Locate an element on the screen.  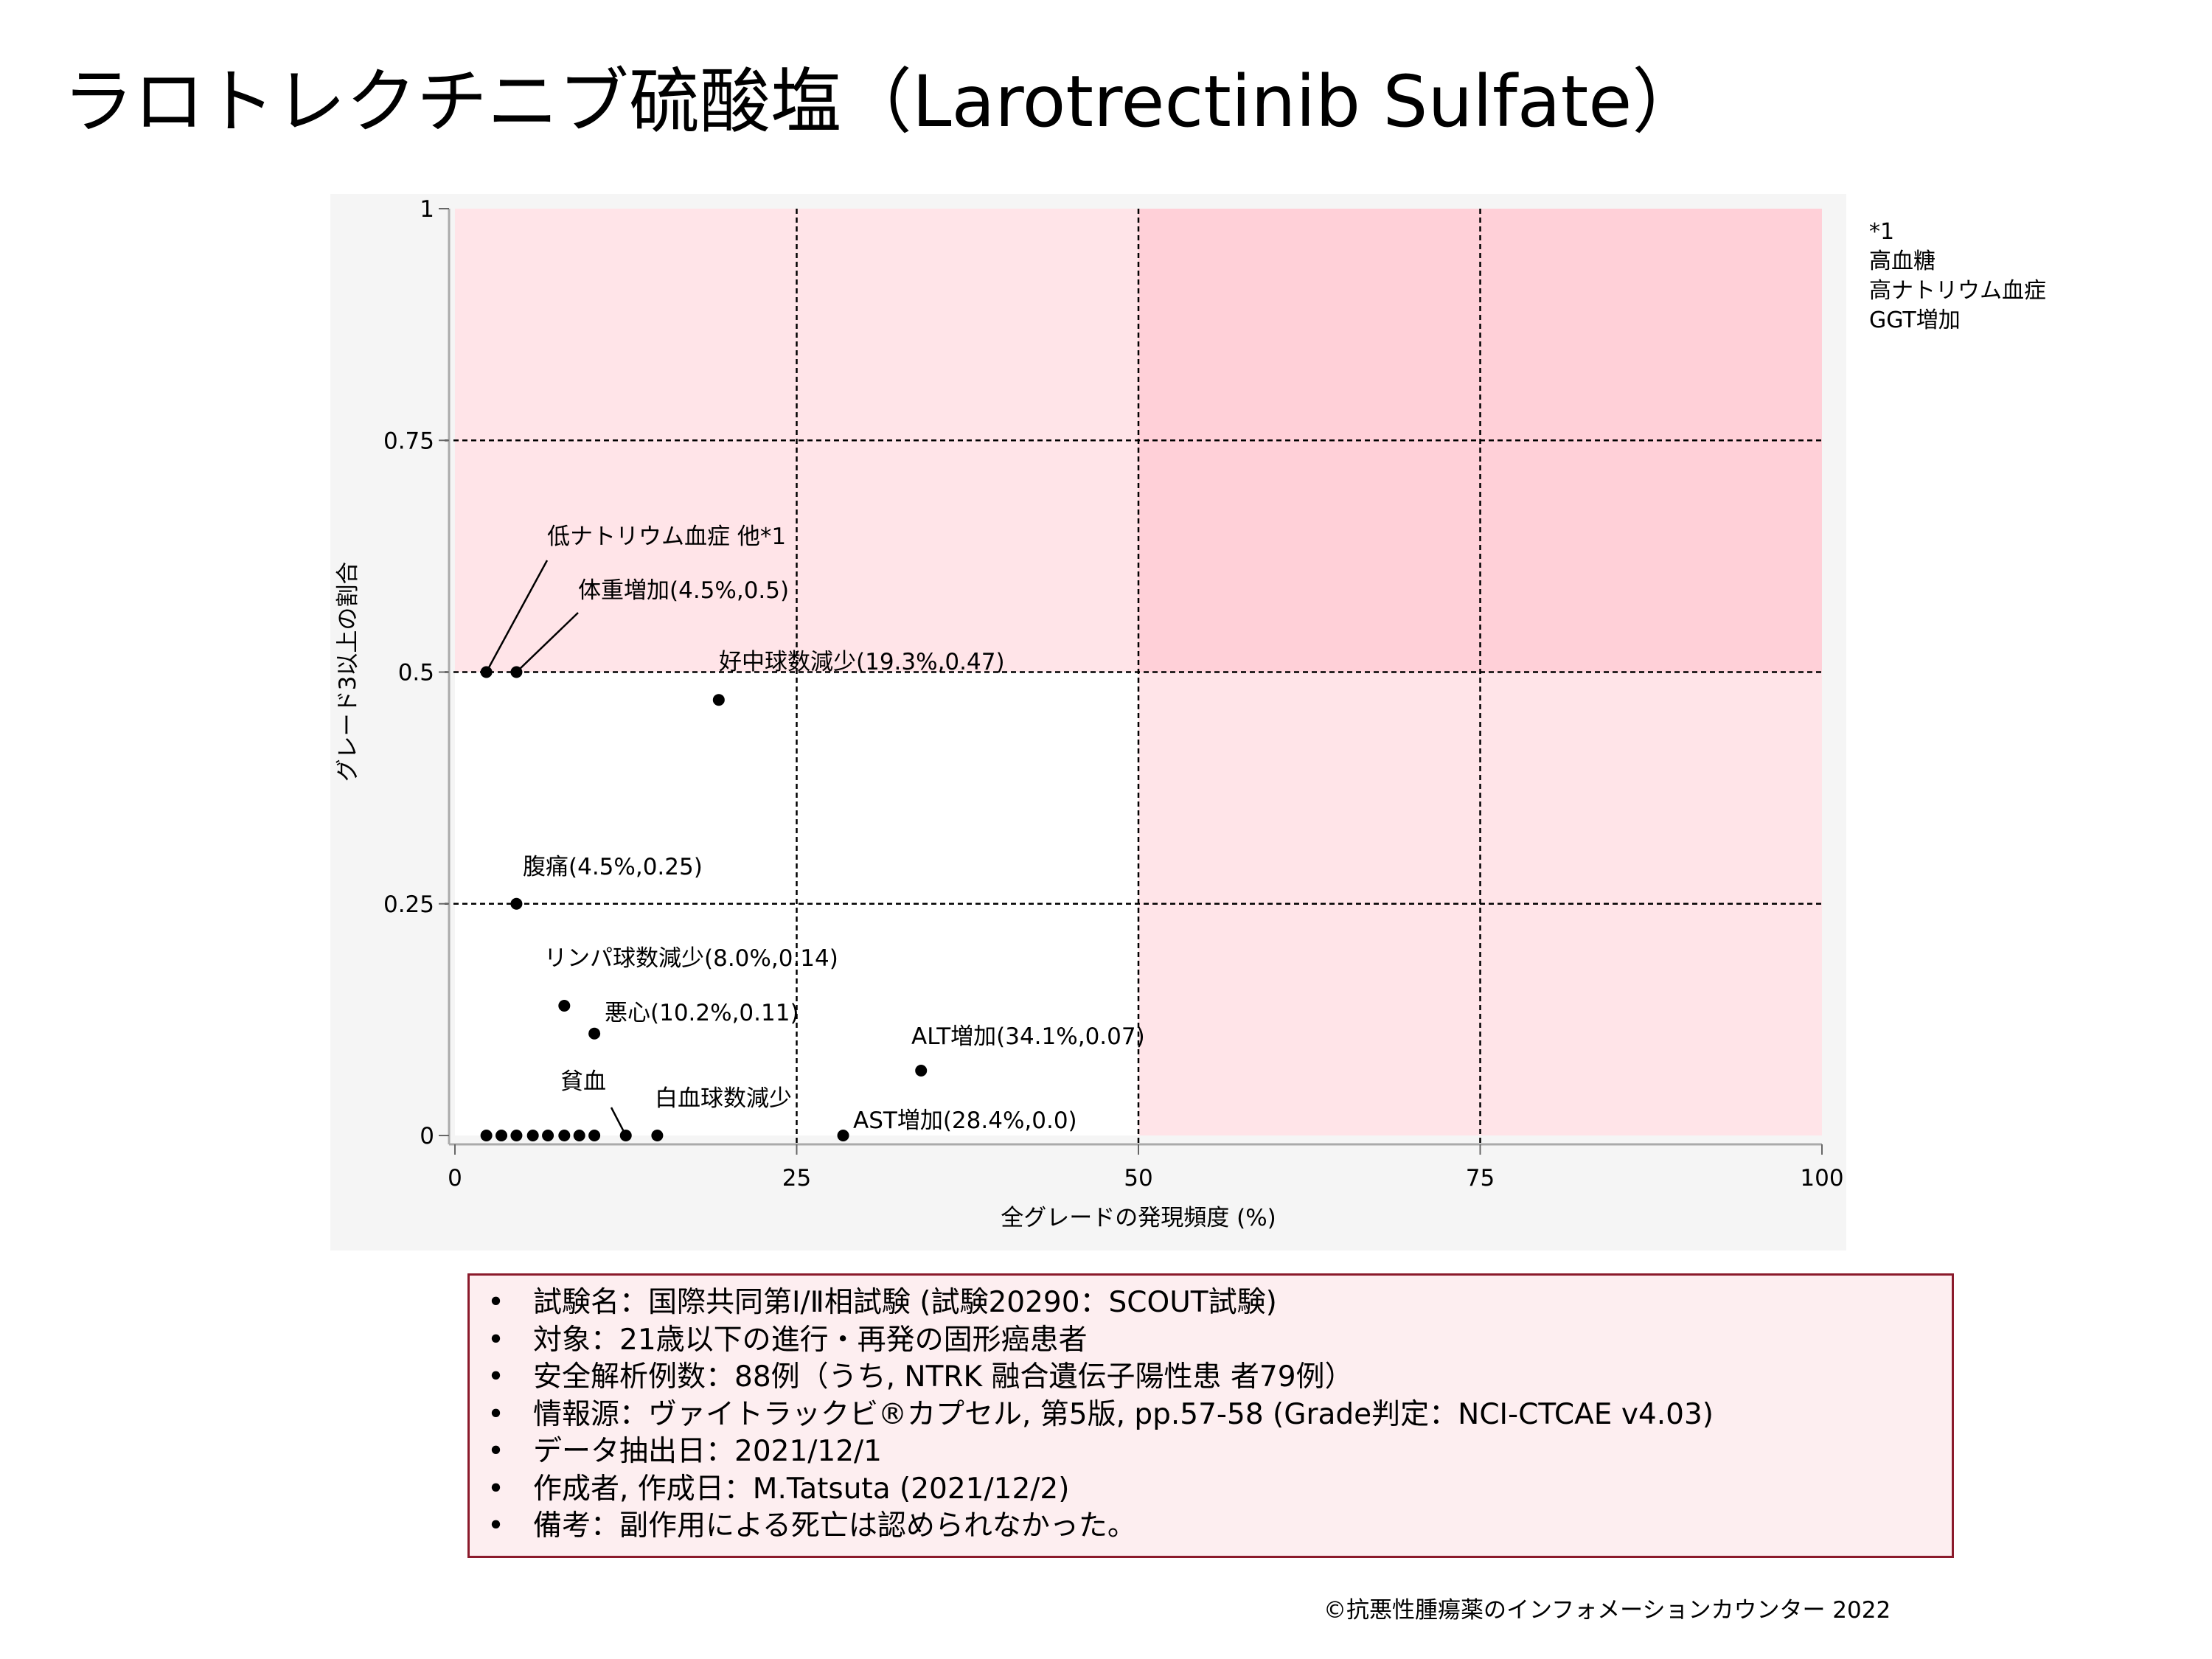
x-tick-label: 25 is located at coordinates (796, 1178).